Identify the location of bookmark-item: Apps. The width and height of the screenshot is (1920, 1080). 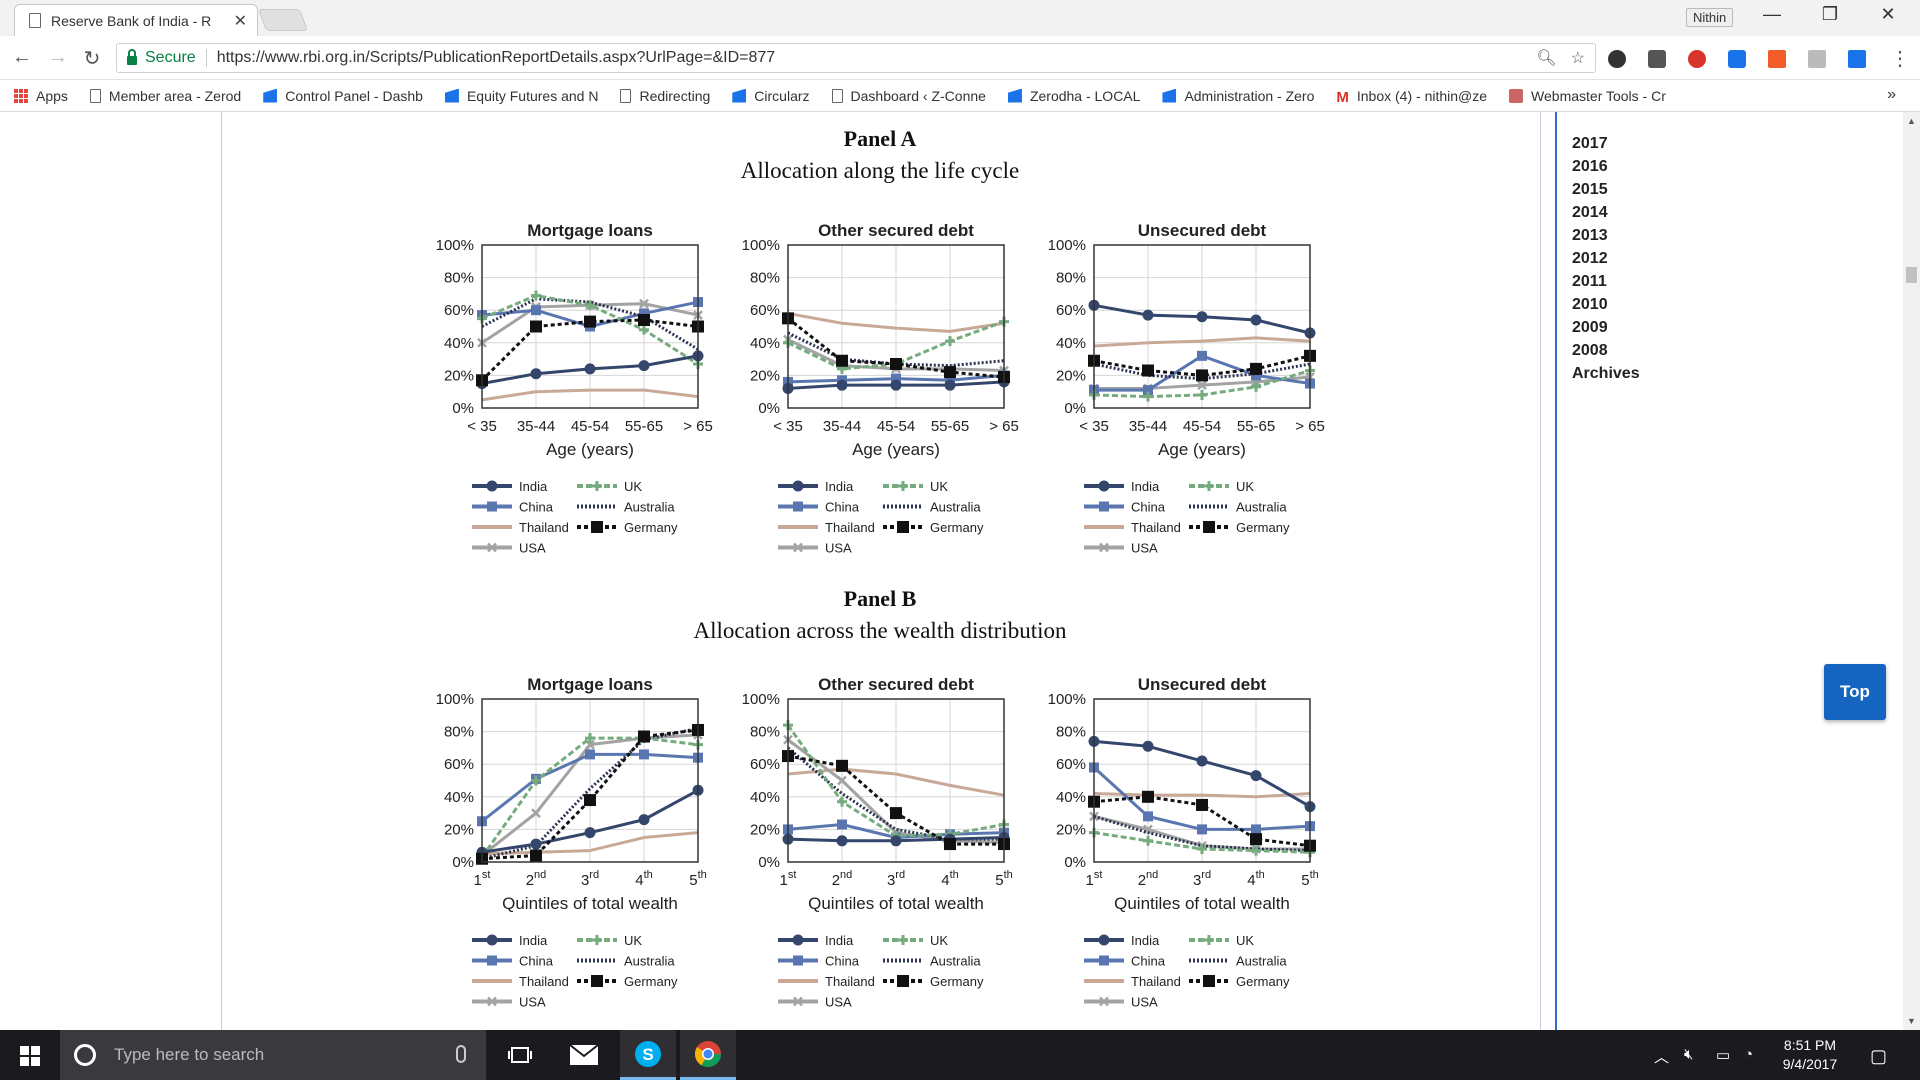
(41, 96).